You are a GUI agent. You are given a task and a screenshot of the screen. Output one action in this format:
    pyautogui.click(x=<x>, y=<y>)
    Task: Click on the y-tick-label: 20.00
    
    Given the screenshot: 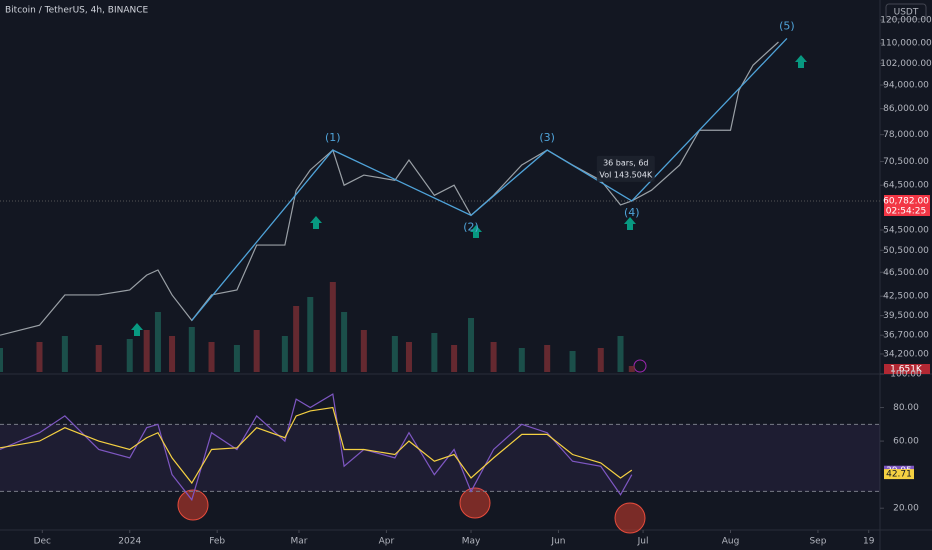 What is the action you would take?
    pyautogui.click(x=906, y=509)
    